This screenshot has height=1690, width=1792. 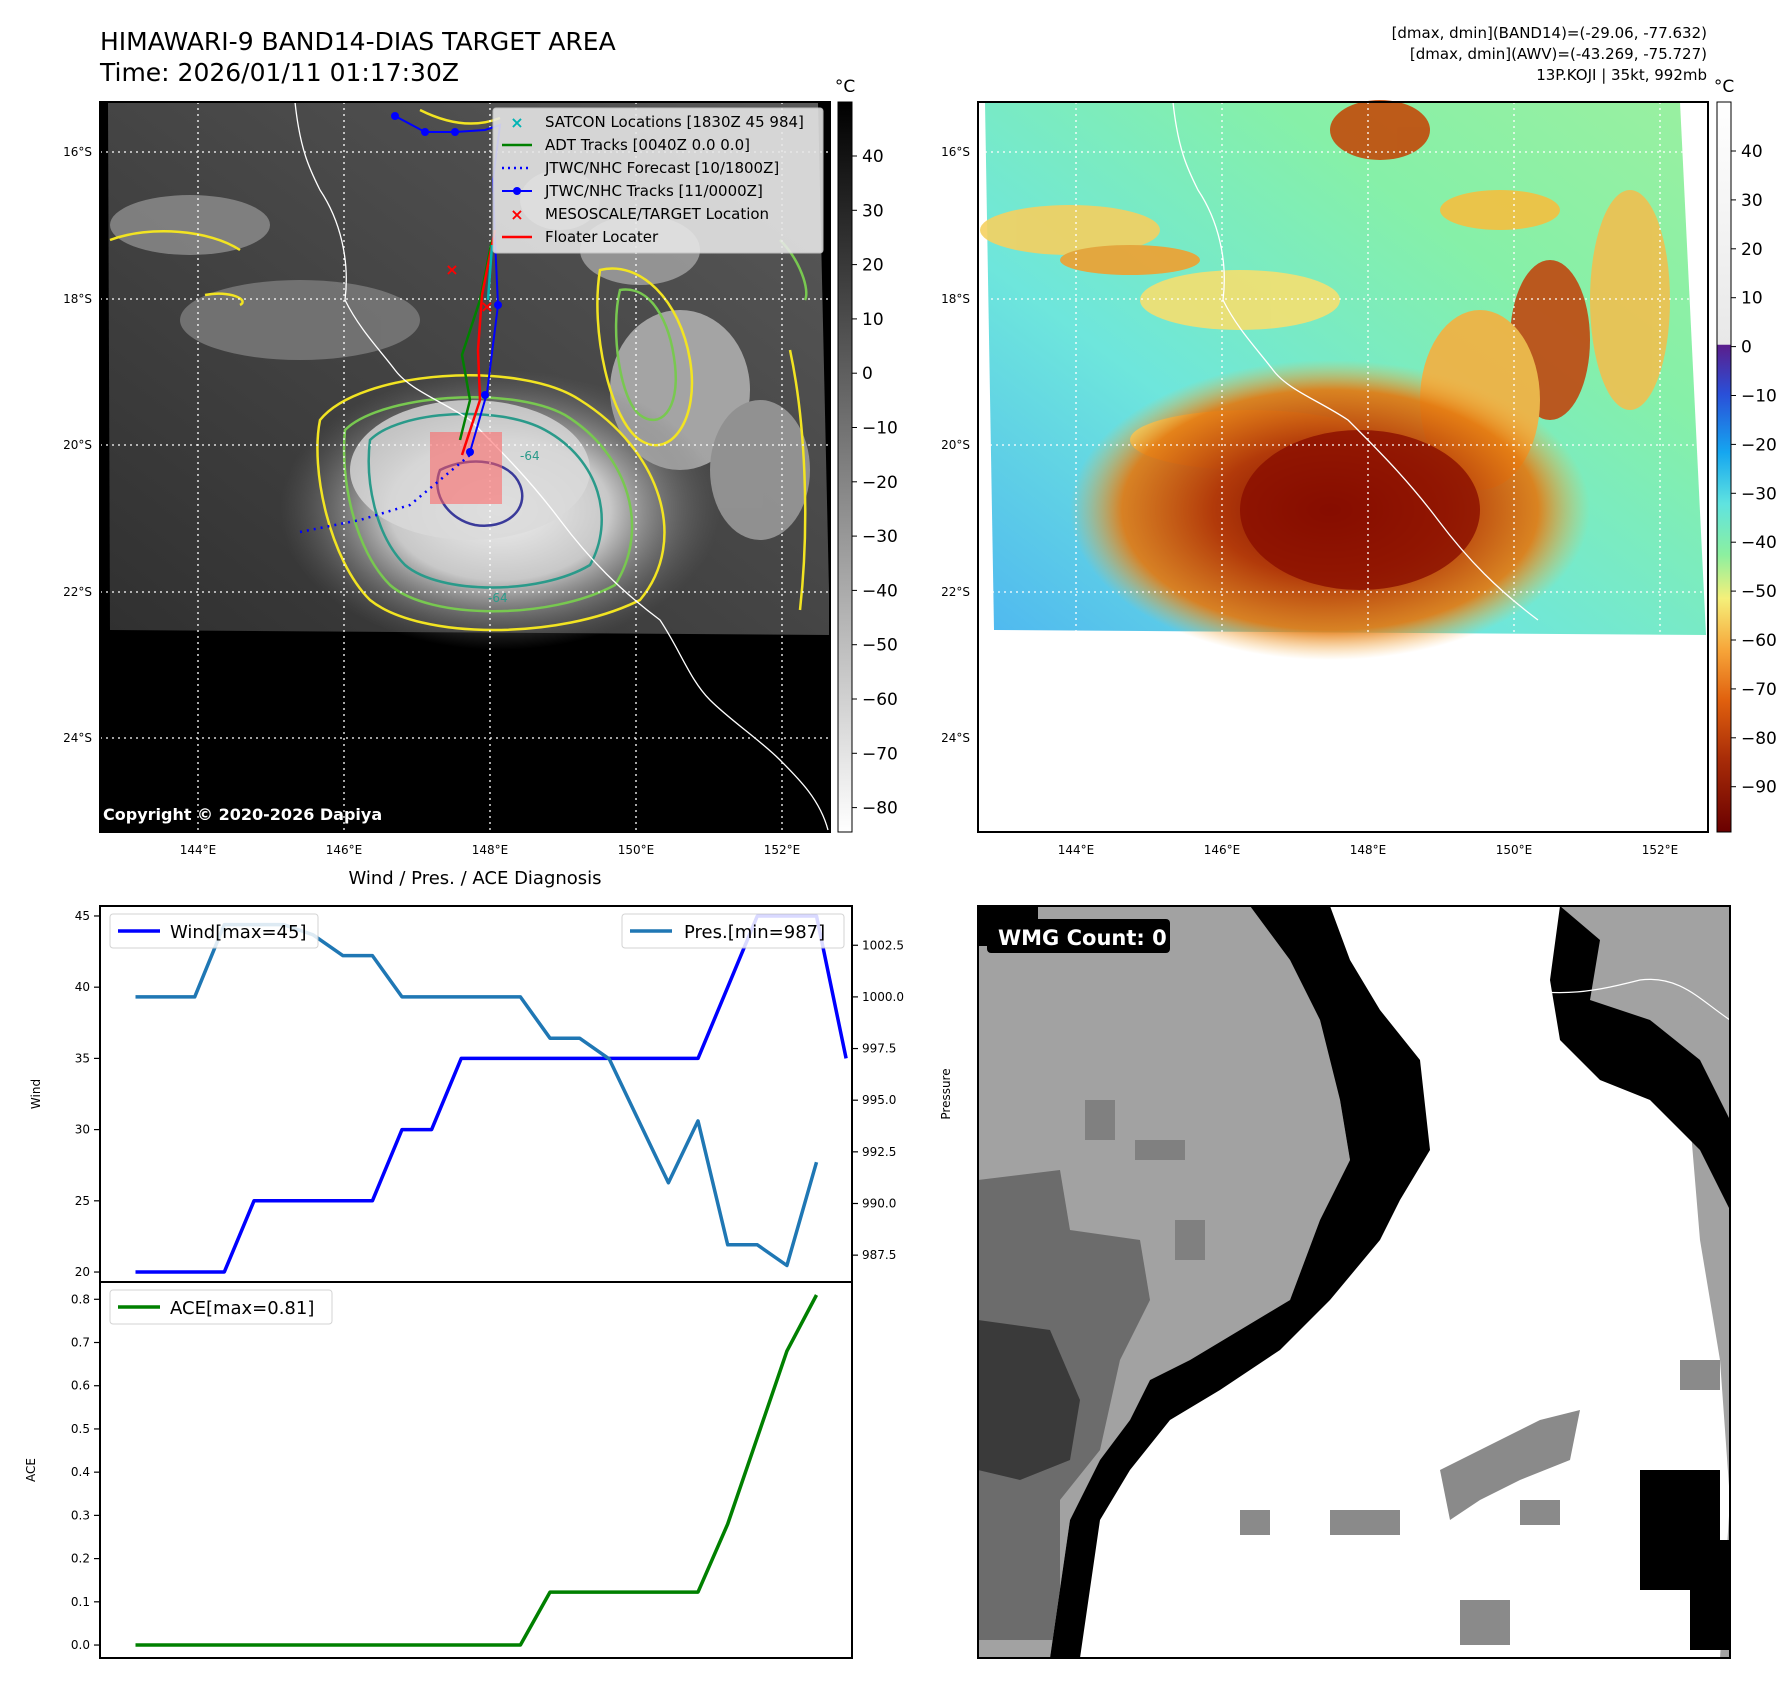 I want to click on jtwc-track-points, so click(x=446, y=284).